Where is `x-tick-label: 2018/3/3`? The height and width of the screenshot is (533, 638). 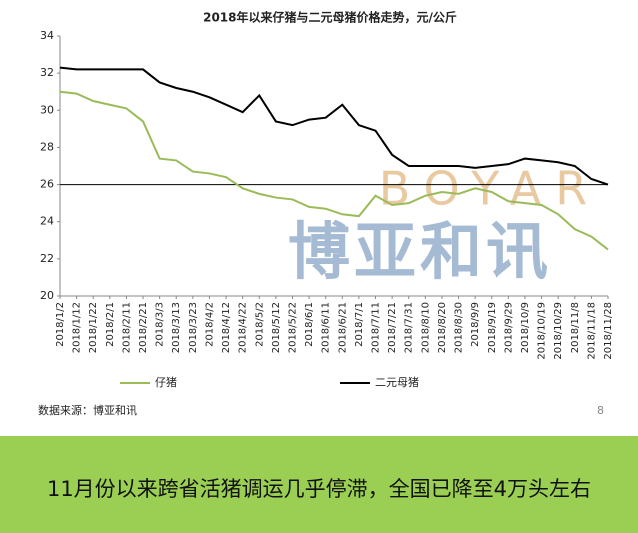 x-tick-label: 2018/3/3 is located at coordinates (160, 324).